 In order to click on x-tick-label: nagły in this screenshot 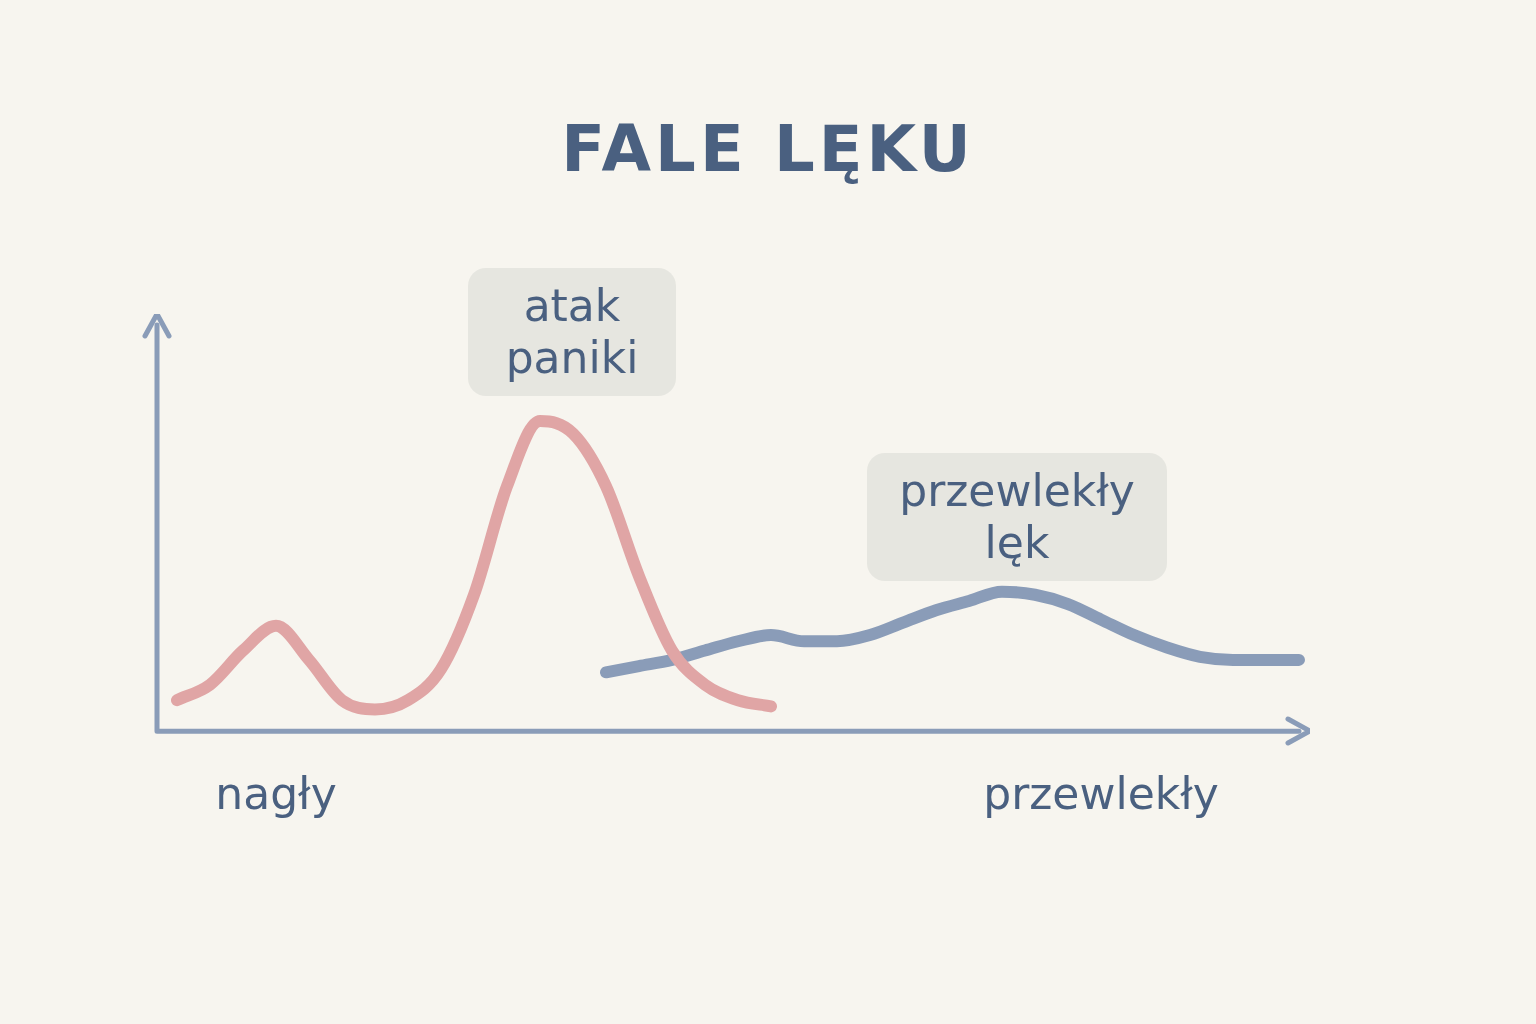, I will do `click(276, 794)`.